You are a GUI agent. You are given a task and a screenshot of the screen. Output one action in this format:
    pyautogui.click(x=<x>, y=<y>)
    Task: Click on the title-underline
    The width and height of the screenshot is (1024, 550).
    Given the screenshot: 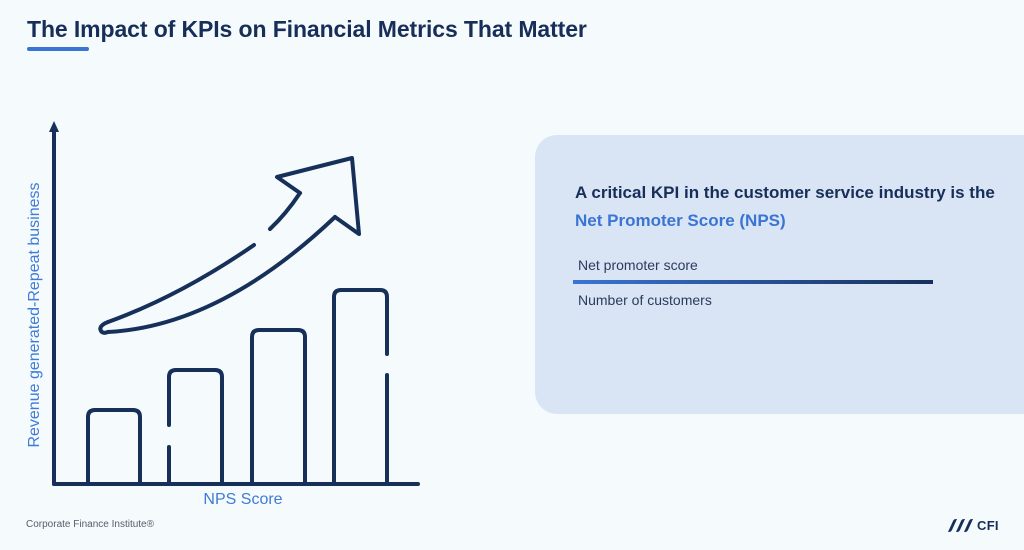 What is the action you would take?
    pyautogui.click(x=58, y=49)
    